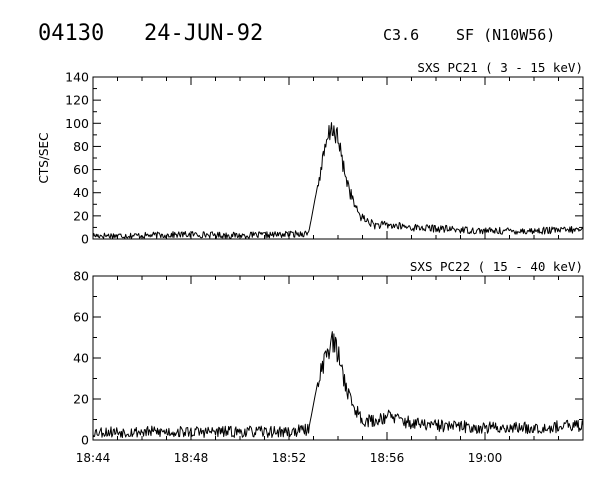  I want to click on panel-1-y-tick-label: 120, so click(77, 100).